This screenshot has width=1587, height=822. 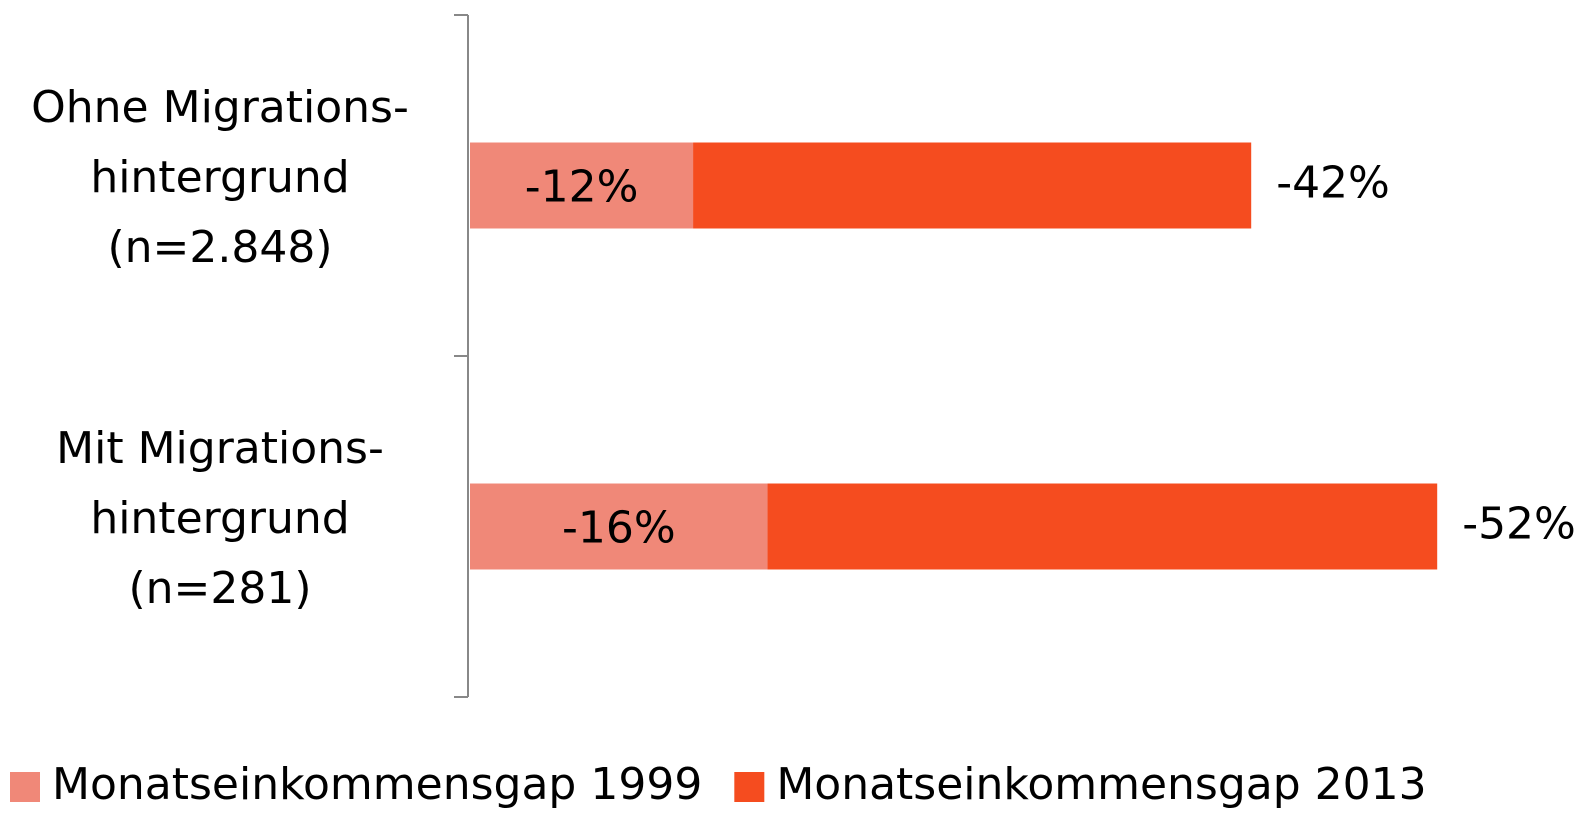 I want to click on y-tick-label: Ohne Migrations- hintergrund (n=2.848), so click(x=220, y=177).